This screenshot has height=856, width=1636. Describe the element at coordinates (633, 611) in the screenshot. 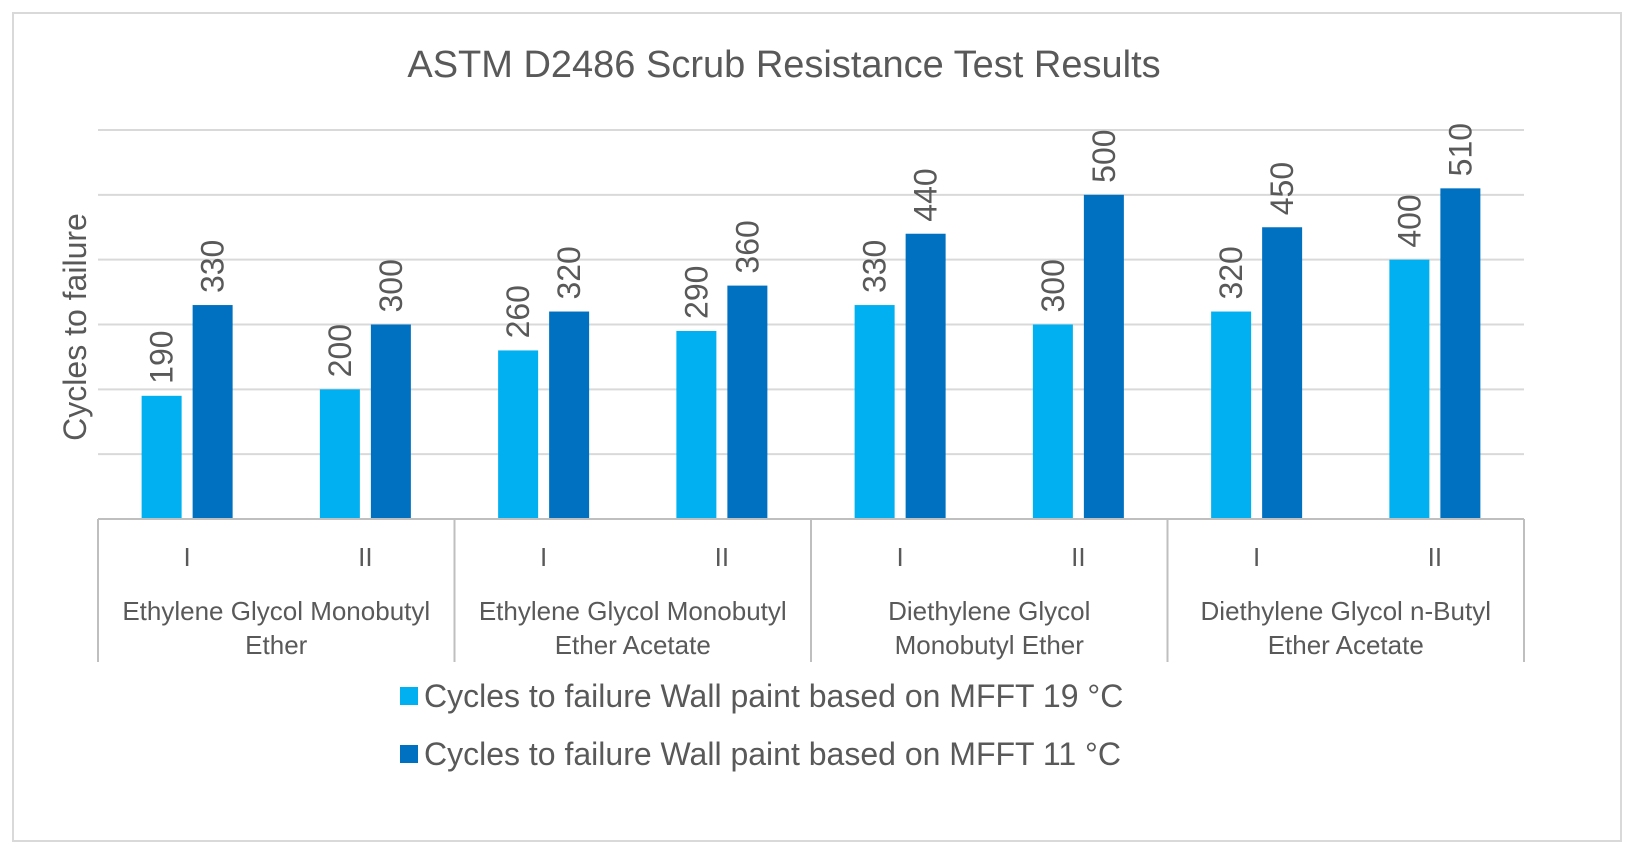

I see `x-group-label-2-line-1: Ethylene Glycol Monobutyl` at that location.